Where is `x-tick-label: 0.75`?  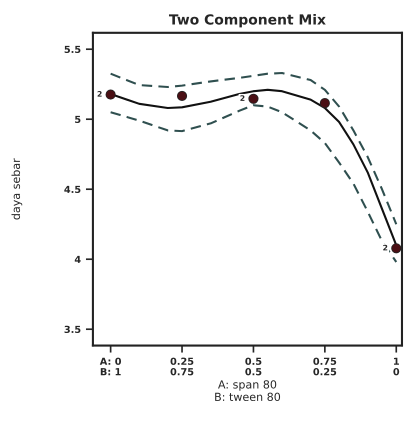 x-tick-label: 0.75 is located at coordinates (324, 361).